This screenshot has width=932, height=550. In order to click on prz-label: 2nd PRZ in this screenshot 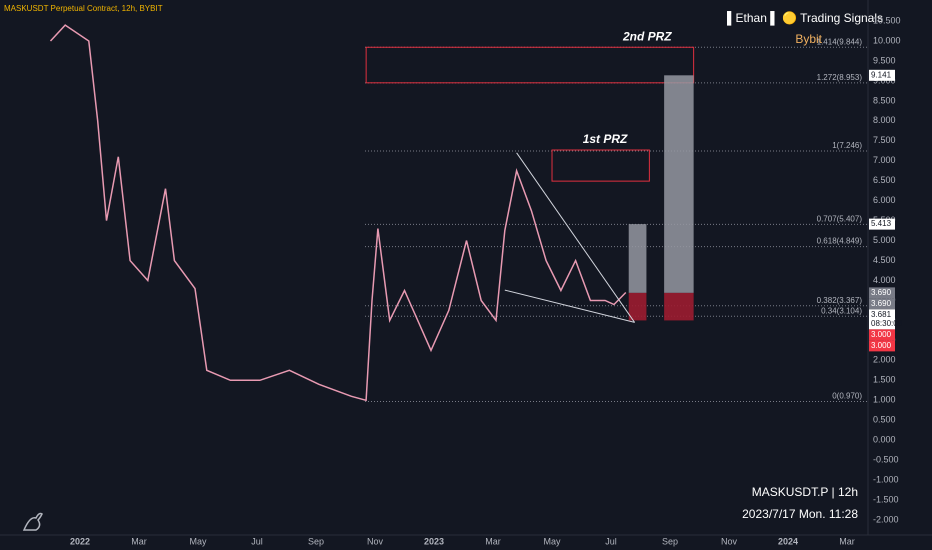, I will do `click(647, 36)`.